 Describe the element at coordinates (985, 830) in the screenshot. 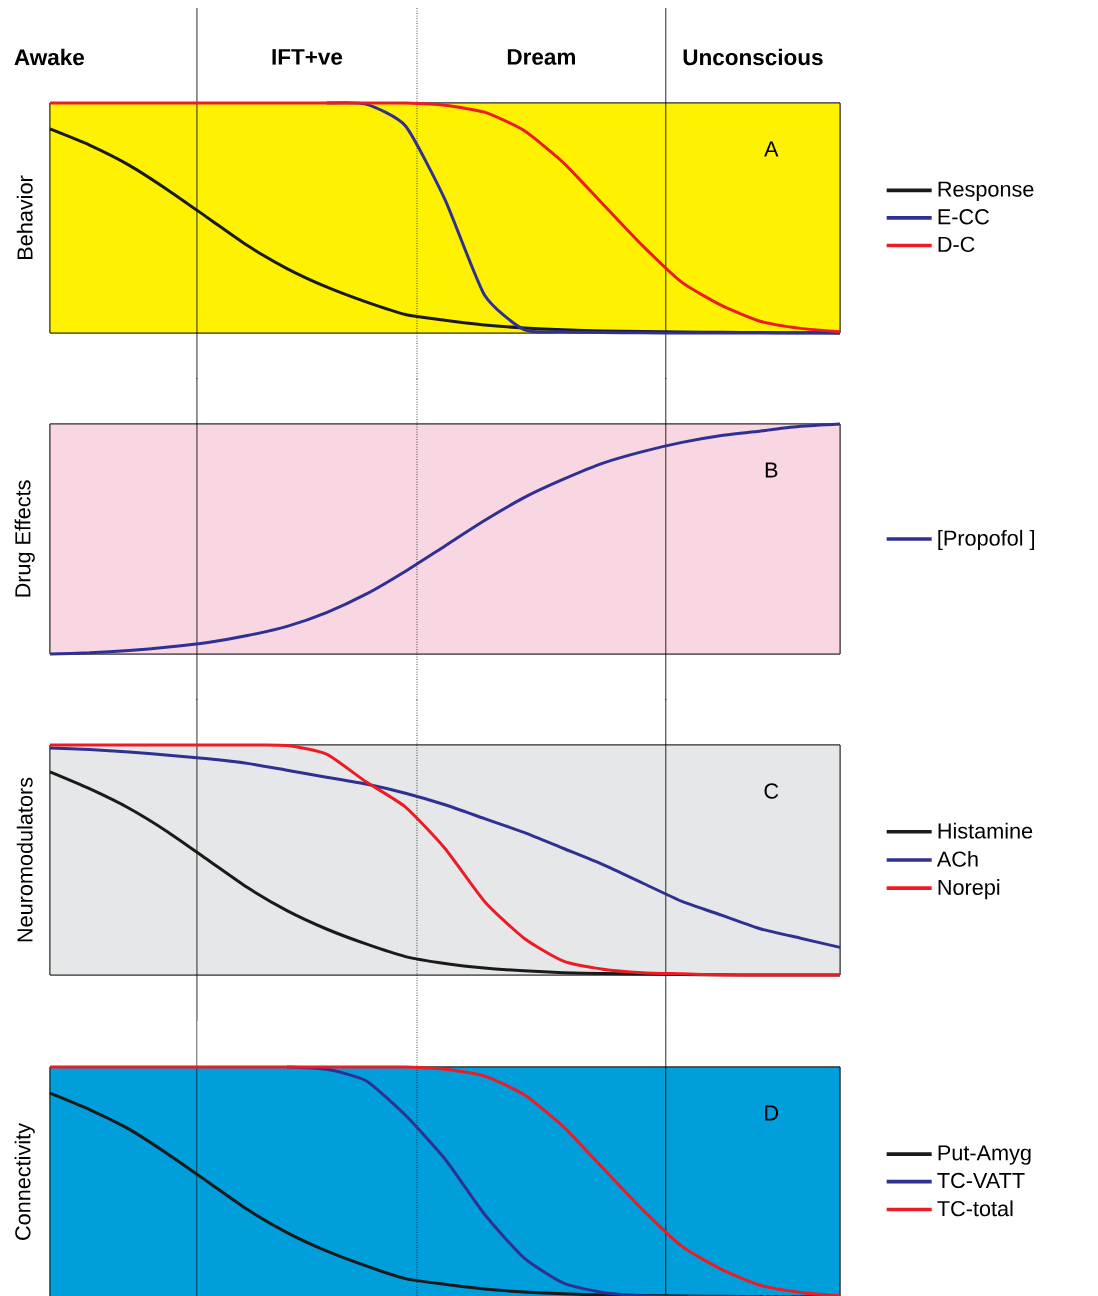

I see `legend-label: Histamine` at that location.